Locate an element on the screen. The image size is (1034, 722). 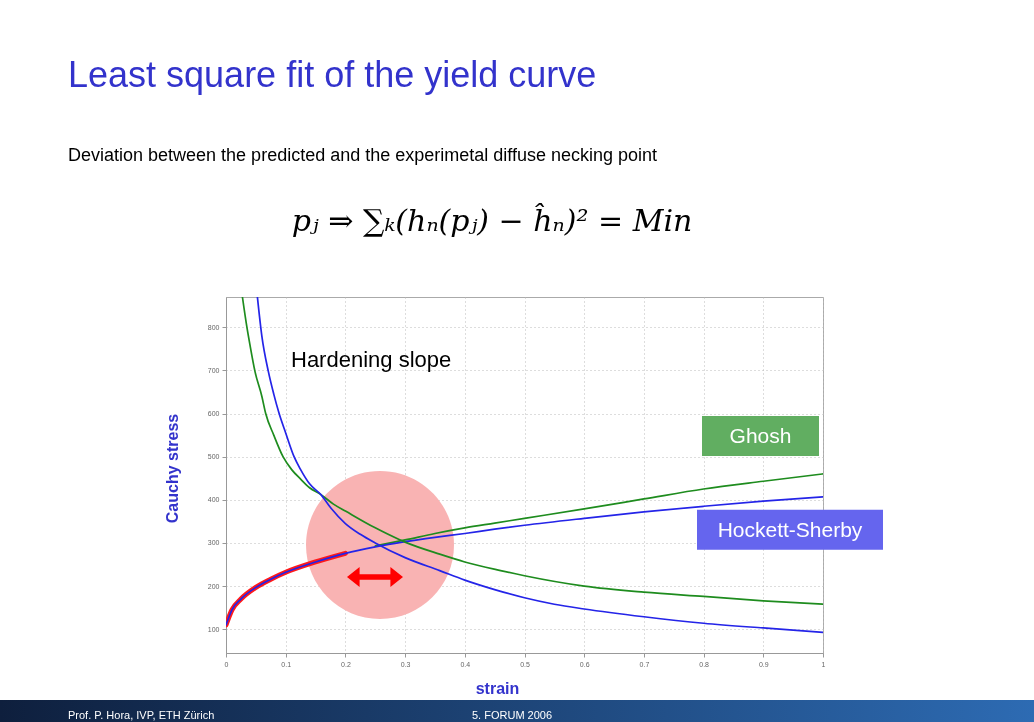
text: pⱼ ⇒ ∑ₖ(hₙ(pⱼ) − ĥₙ)² = Min is located at coordinates (492, 220).